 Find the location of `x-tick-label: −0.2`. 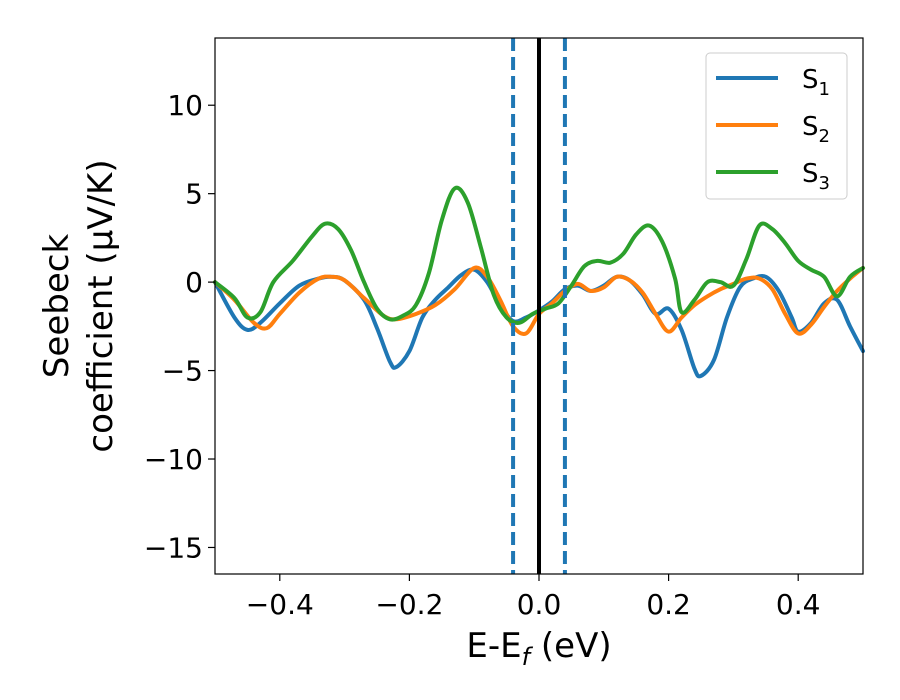

x-tick-label: −0.2 is located at coordinates (409, 604).